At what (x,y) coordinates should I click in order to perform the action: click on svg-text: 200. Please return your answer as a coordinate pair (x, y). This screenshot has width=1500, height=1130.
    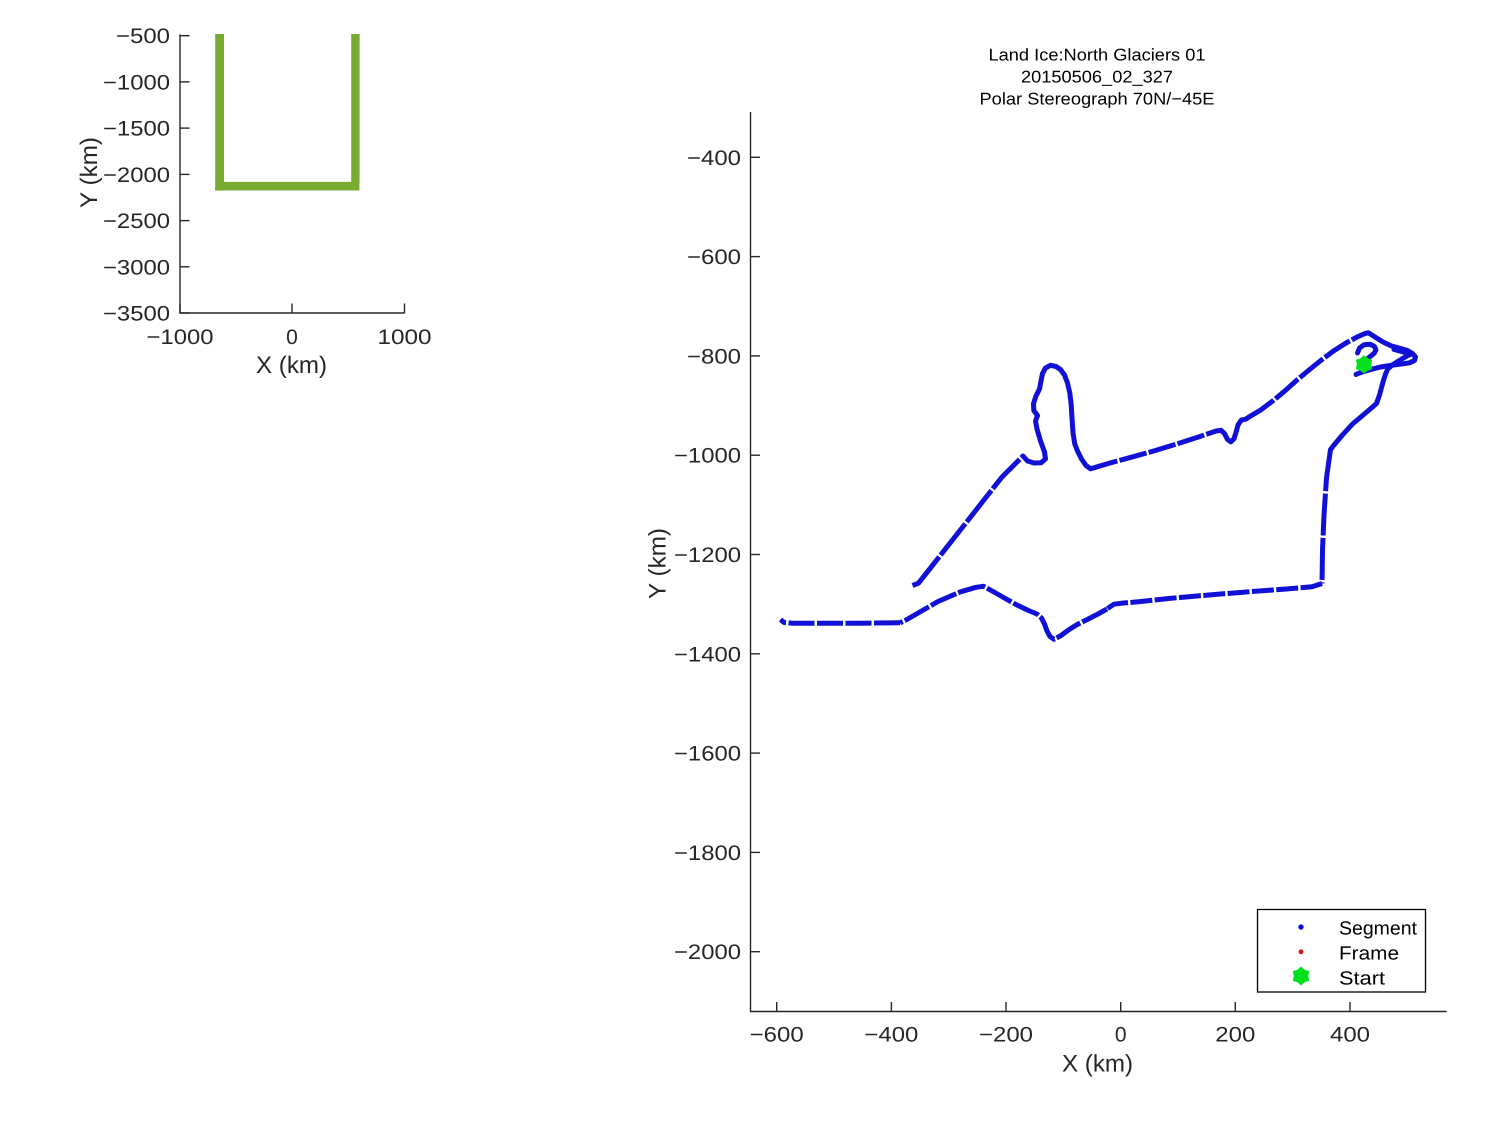
    Looking at the image, I should click on (1235, 1035).